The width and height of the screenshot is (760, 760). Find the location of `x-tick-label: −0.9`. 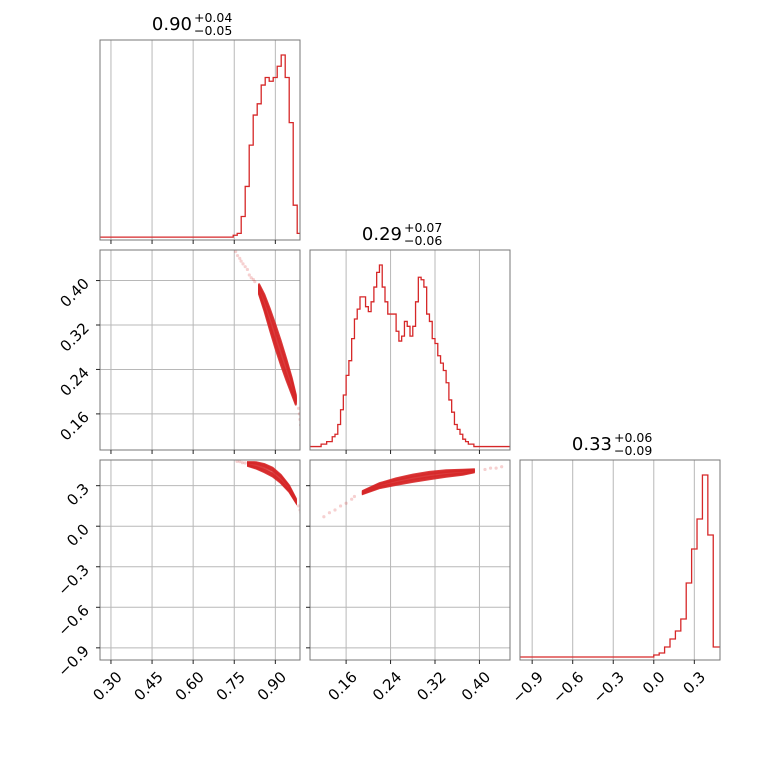

x-tick-label: −0.9 is located at coordinates (527, 687).